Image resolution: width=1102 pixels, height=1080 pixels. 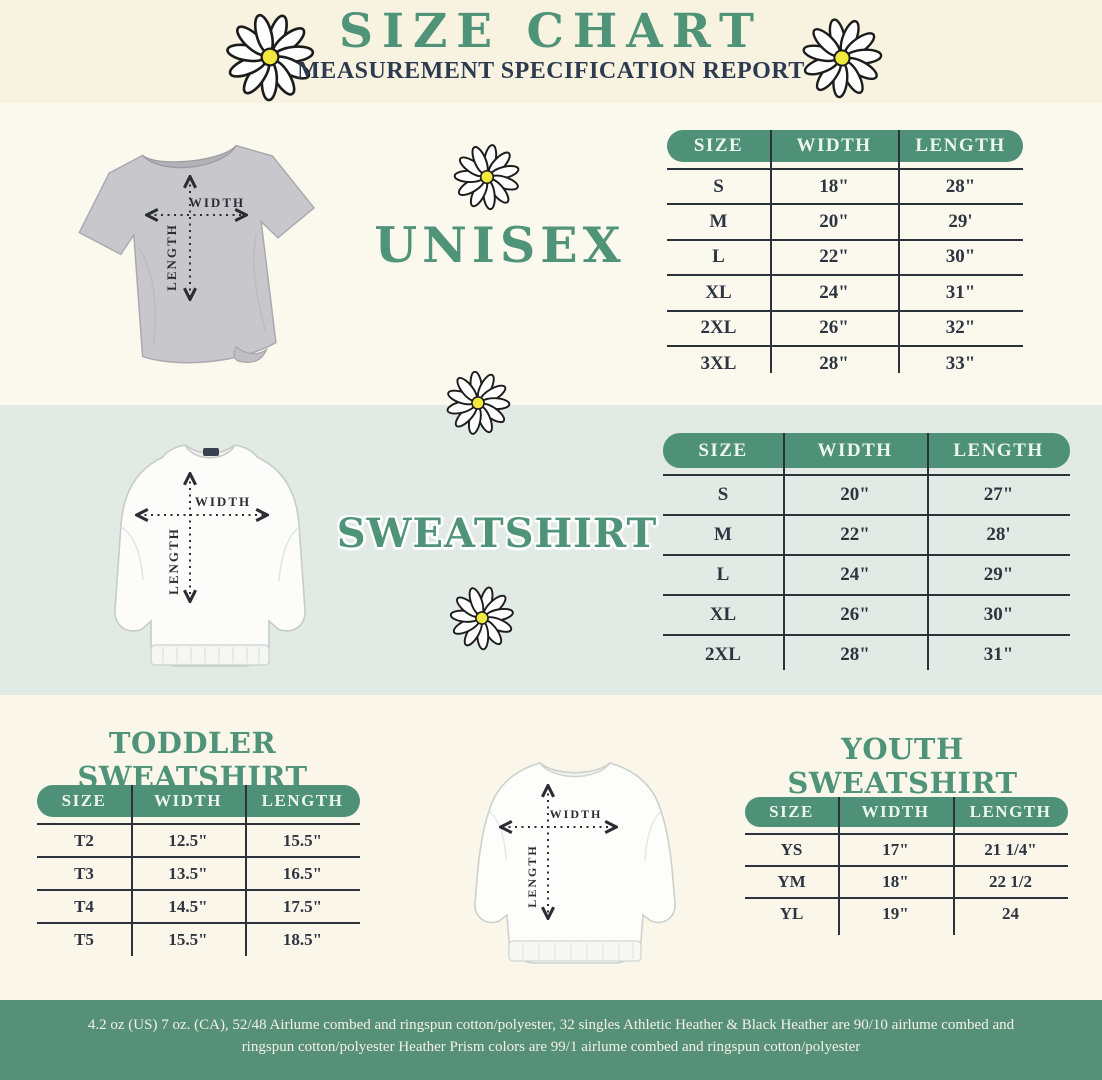 I want to click on length-cell: 17.5", so click(x=302, y=906).